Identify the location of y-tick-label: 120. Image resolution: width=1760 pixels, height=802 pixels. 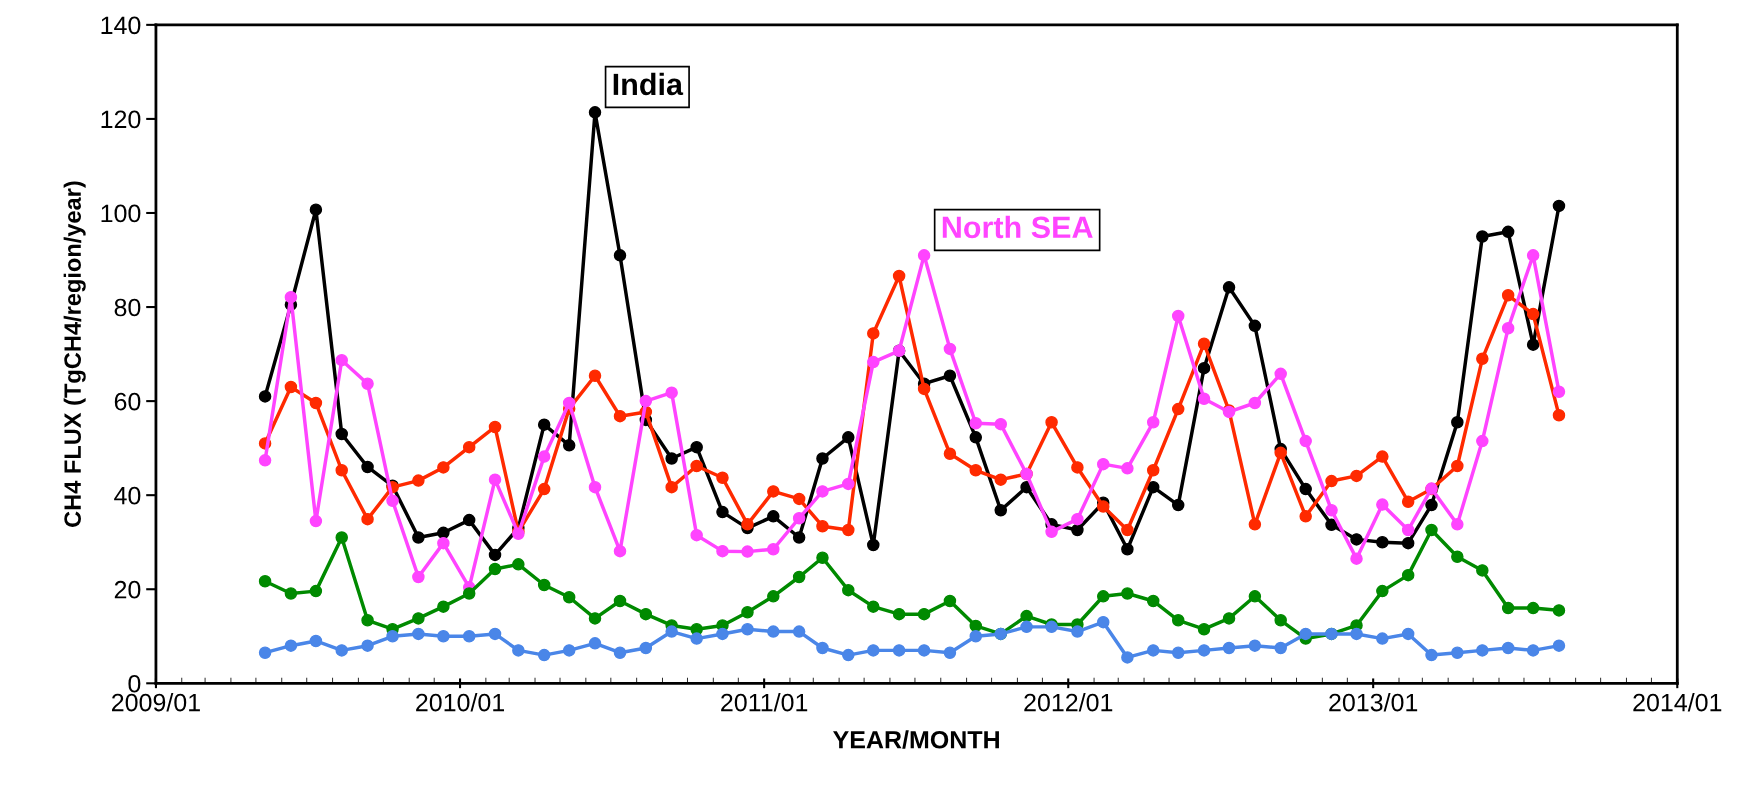
(121, 119).